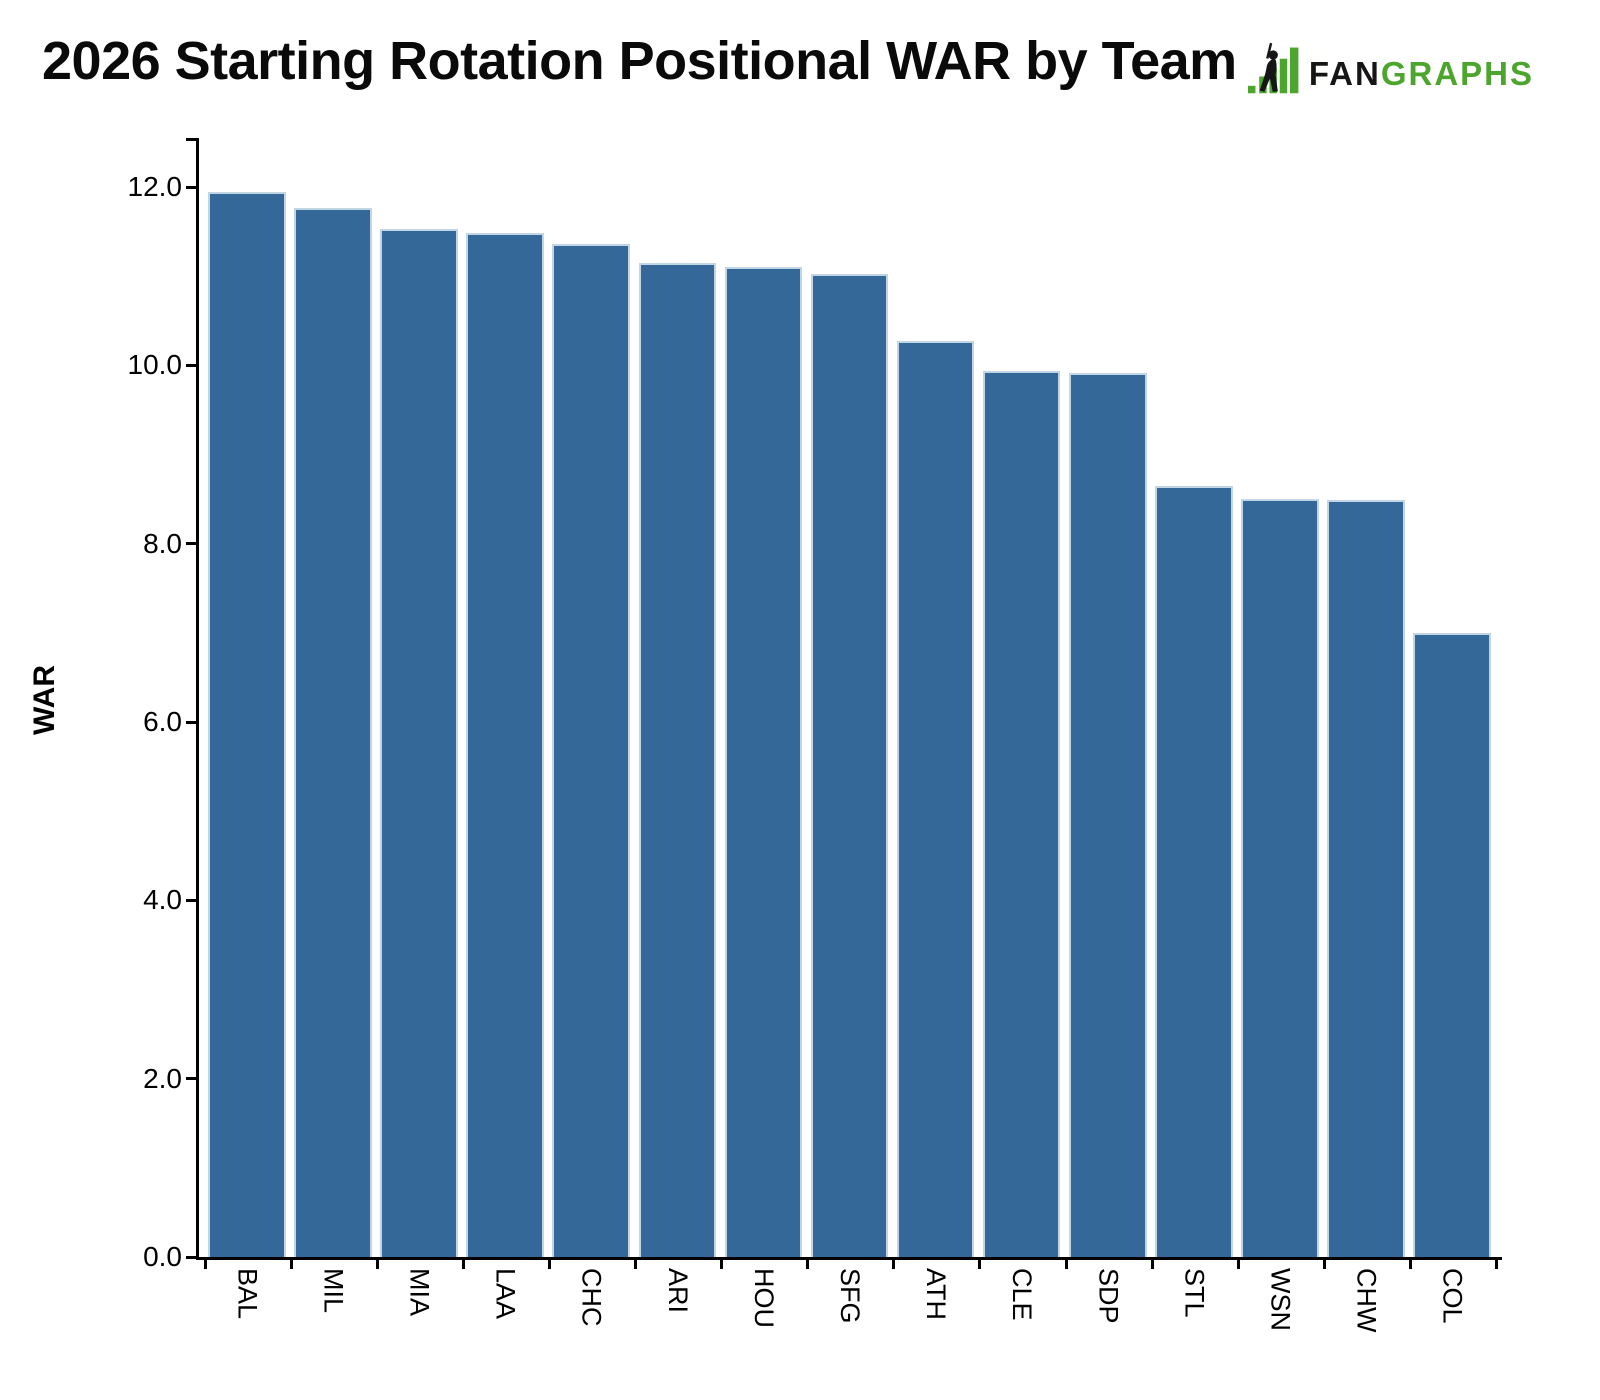 This screenshot has width=1600, height=1400. I want to click on bar-SFG, so click(849, 765).